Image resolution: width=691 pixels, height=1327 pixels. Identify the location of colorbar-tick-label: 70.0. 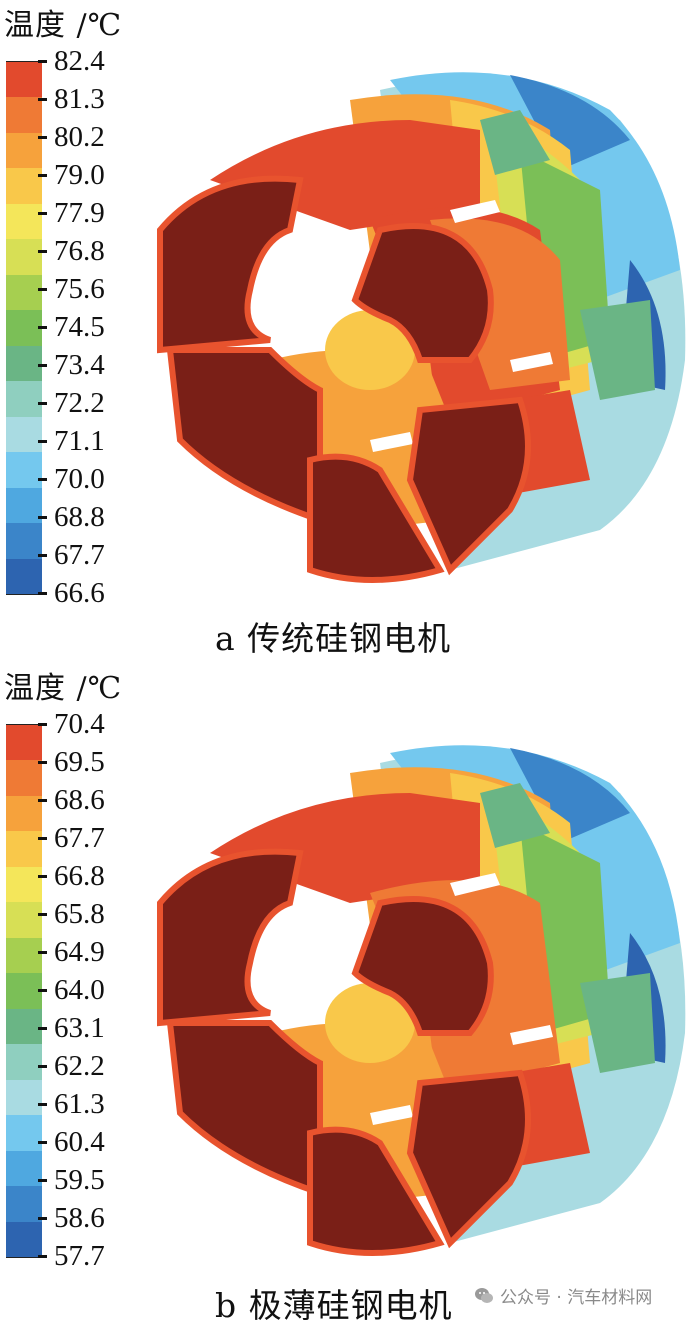
(79, 479).